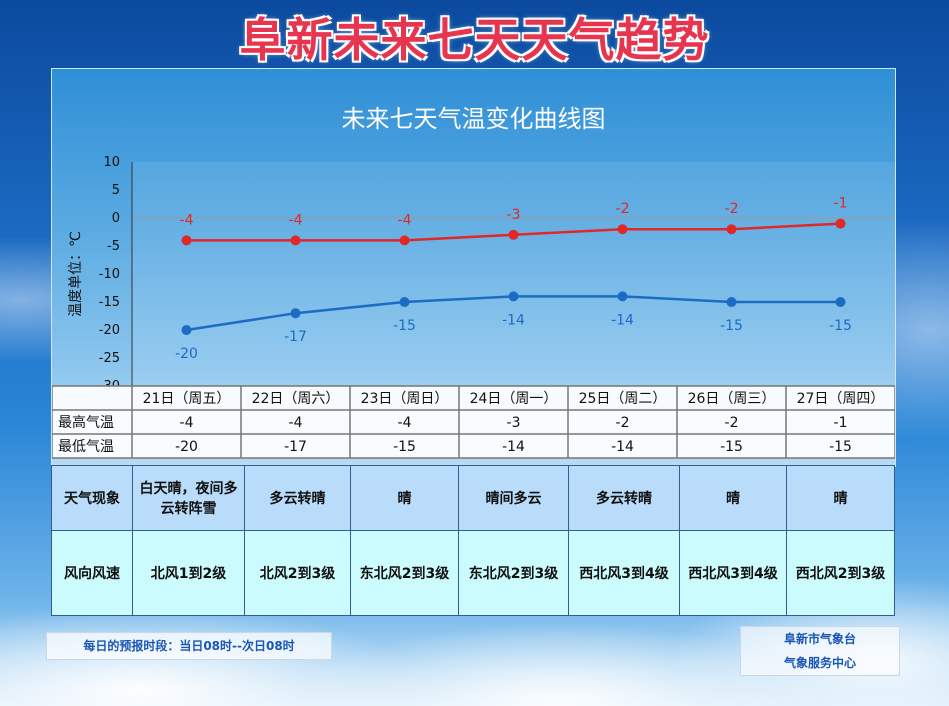  I want to click on table-value-cell: -17, so click(295, 447).